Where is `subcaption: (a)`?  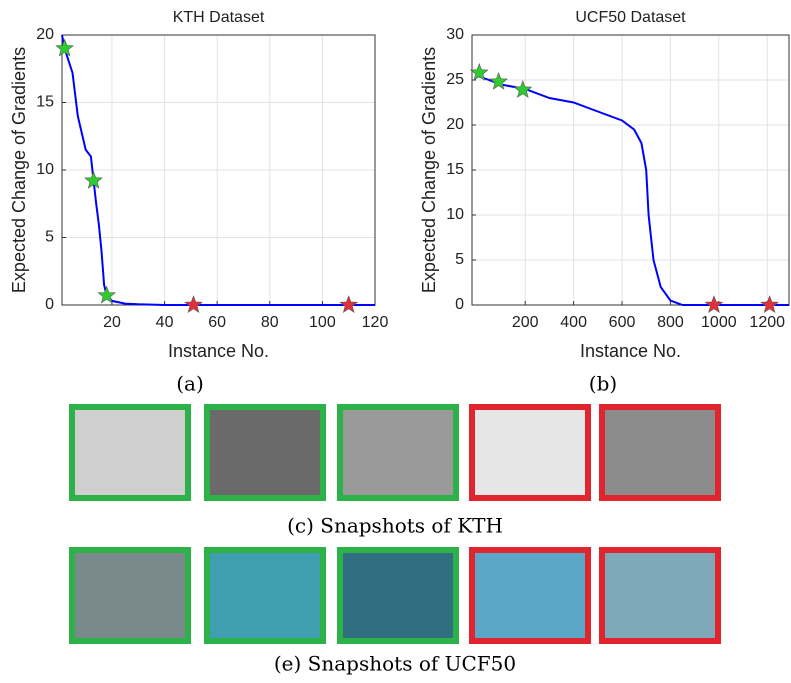
subcaption: (a) is located at coordinates (190, 384).